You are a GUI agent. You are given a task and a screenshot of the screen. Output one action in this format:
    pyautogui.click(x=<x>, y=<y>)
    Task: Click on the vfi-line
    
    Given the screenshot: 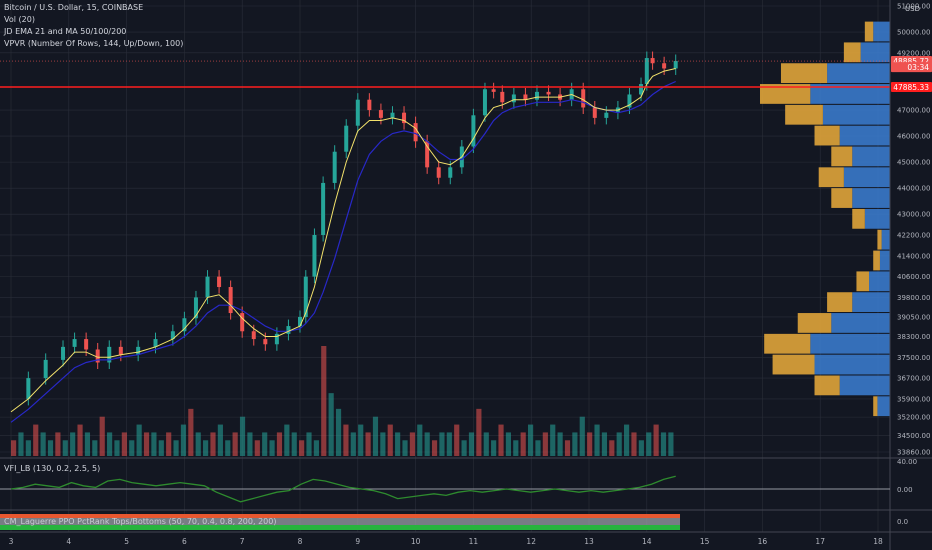 What is the action you would take?
    pyautogui.click(x=343, y=489)
    